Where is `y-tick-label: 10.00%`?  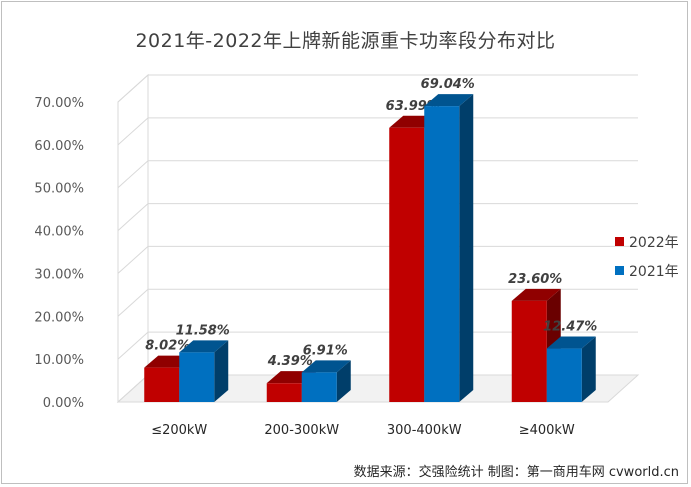
y-tick-label: 10.00% is located at coordinates (59, 360).